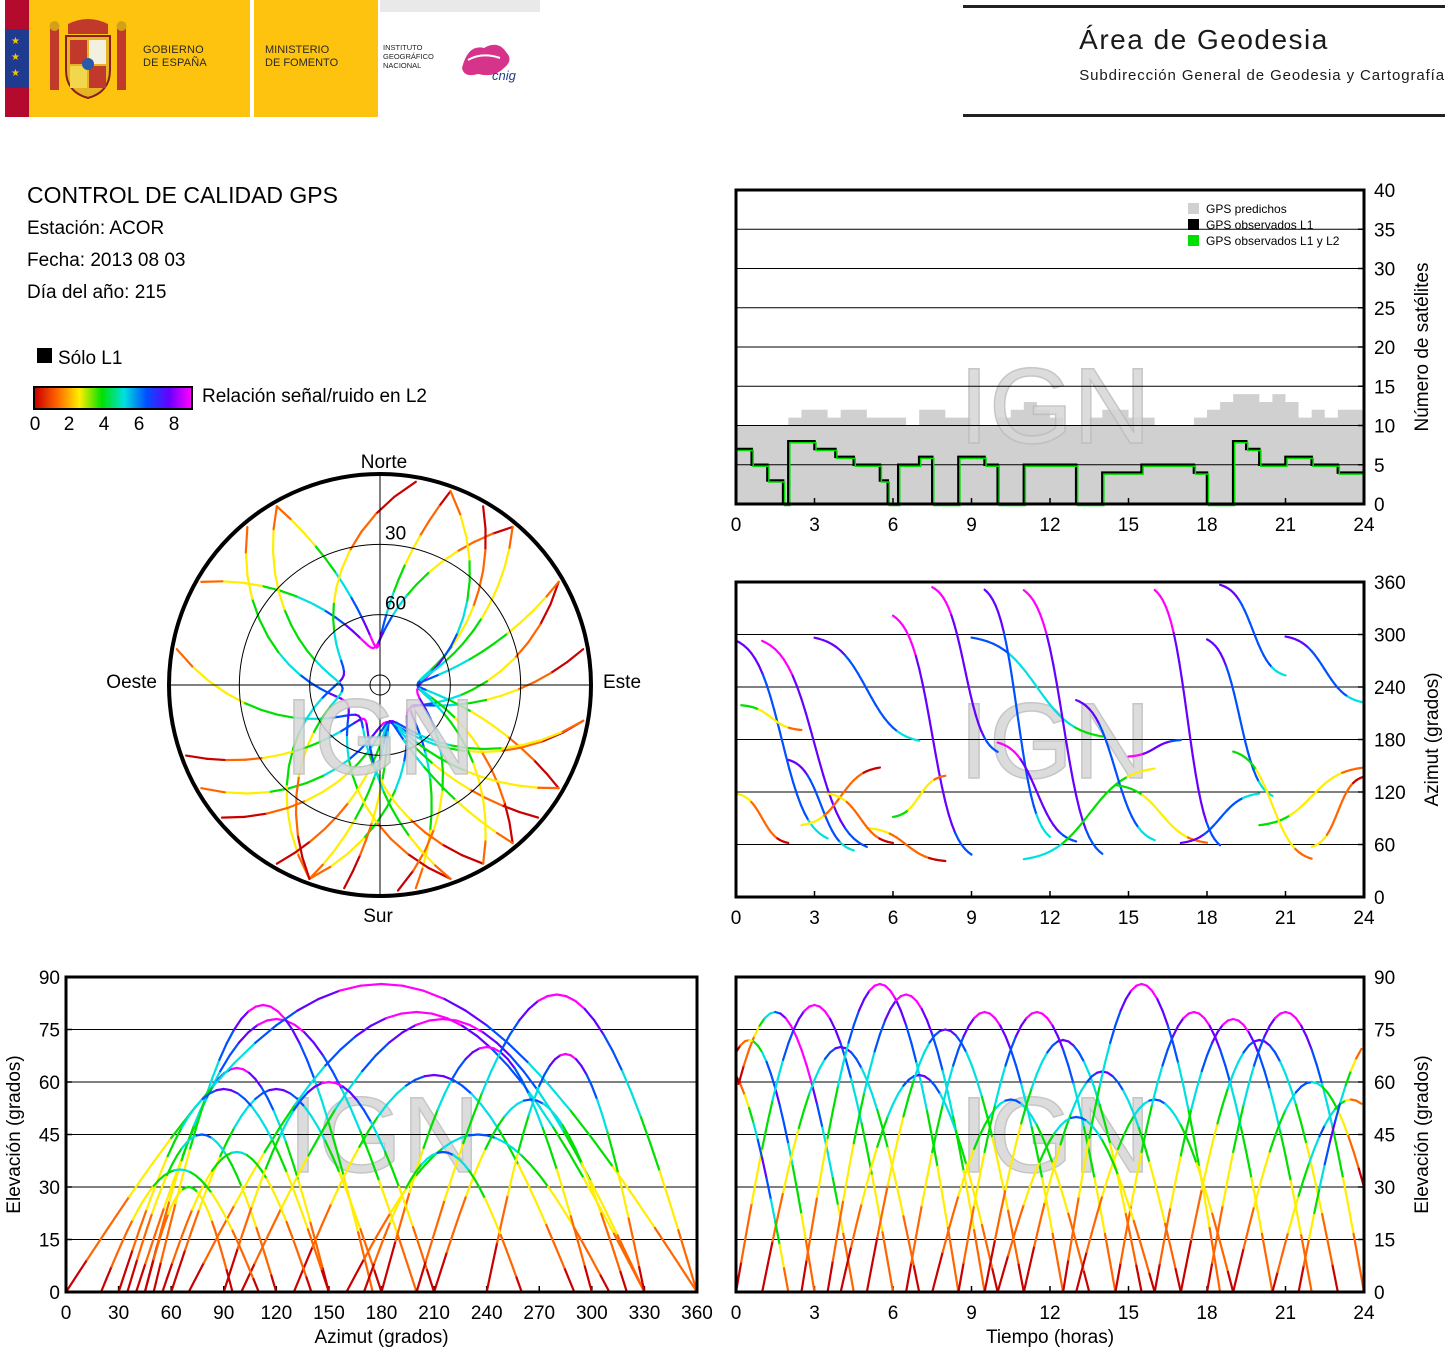 The width and height of the screenshot is (1445, 1350). I want to click on coat-of-arms-icon, so click(88, 59).